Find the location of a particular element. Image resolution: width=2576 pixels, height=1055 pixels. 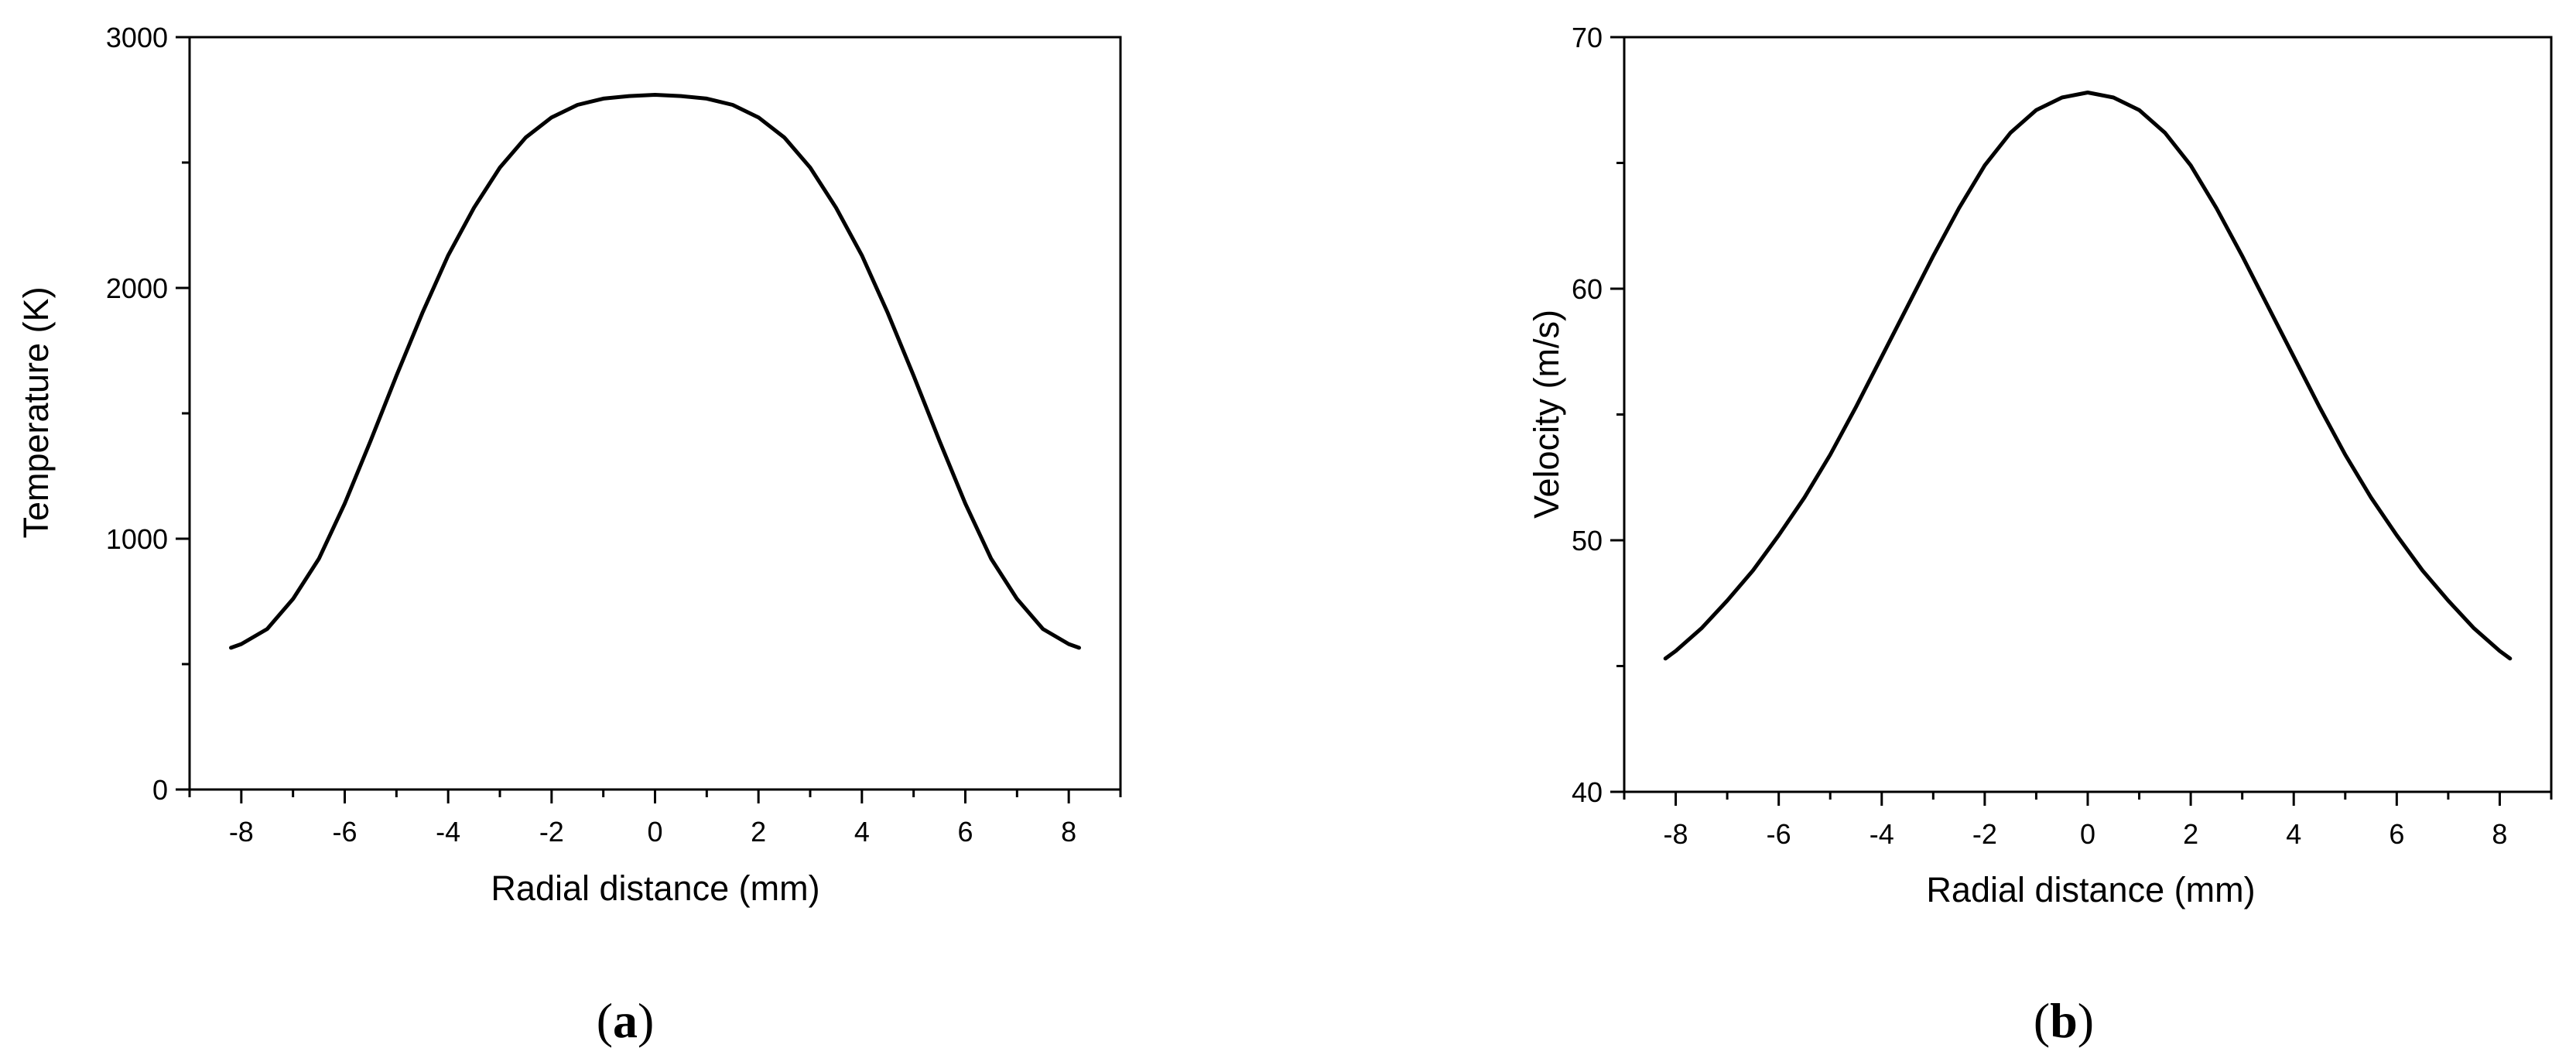

panel-label-letter: b is located at coordinates (2064, 1020).